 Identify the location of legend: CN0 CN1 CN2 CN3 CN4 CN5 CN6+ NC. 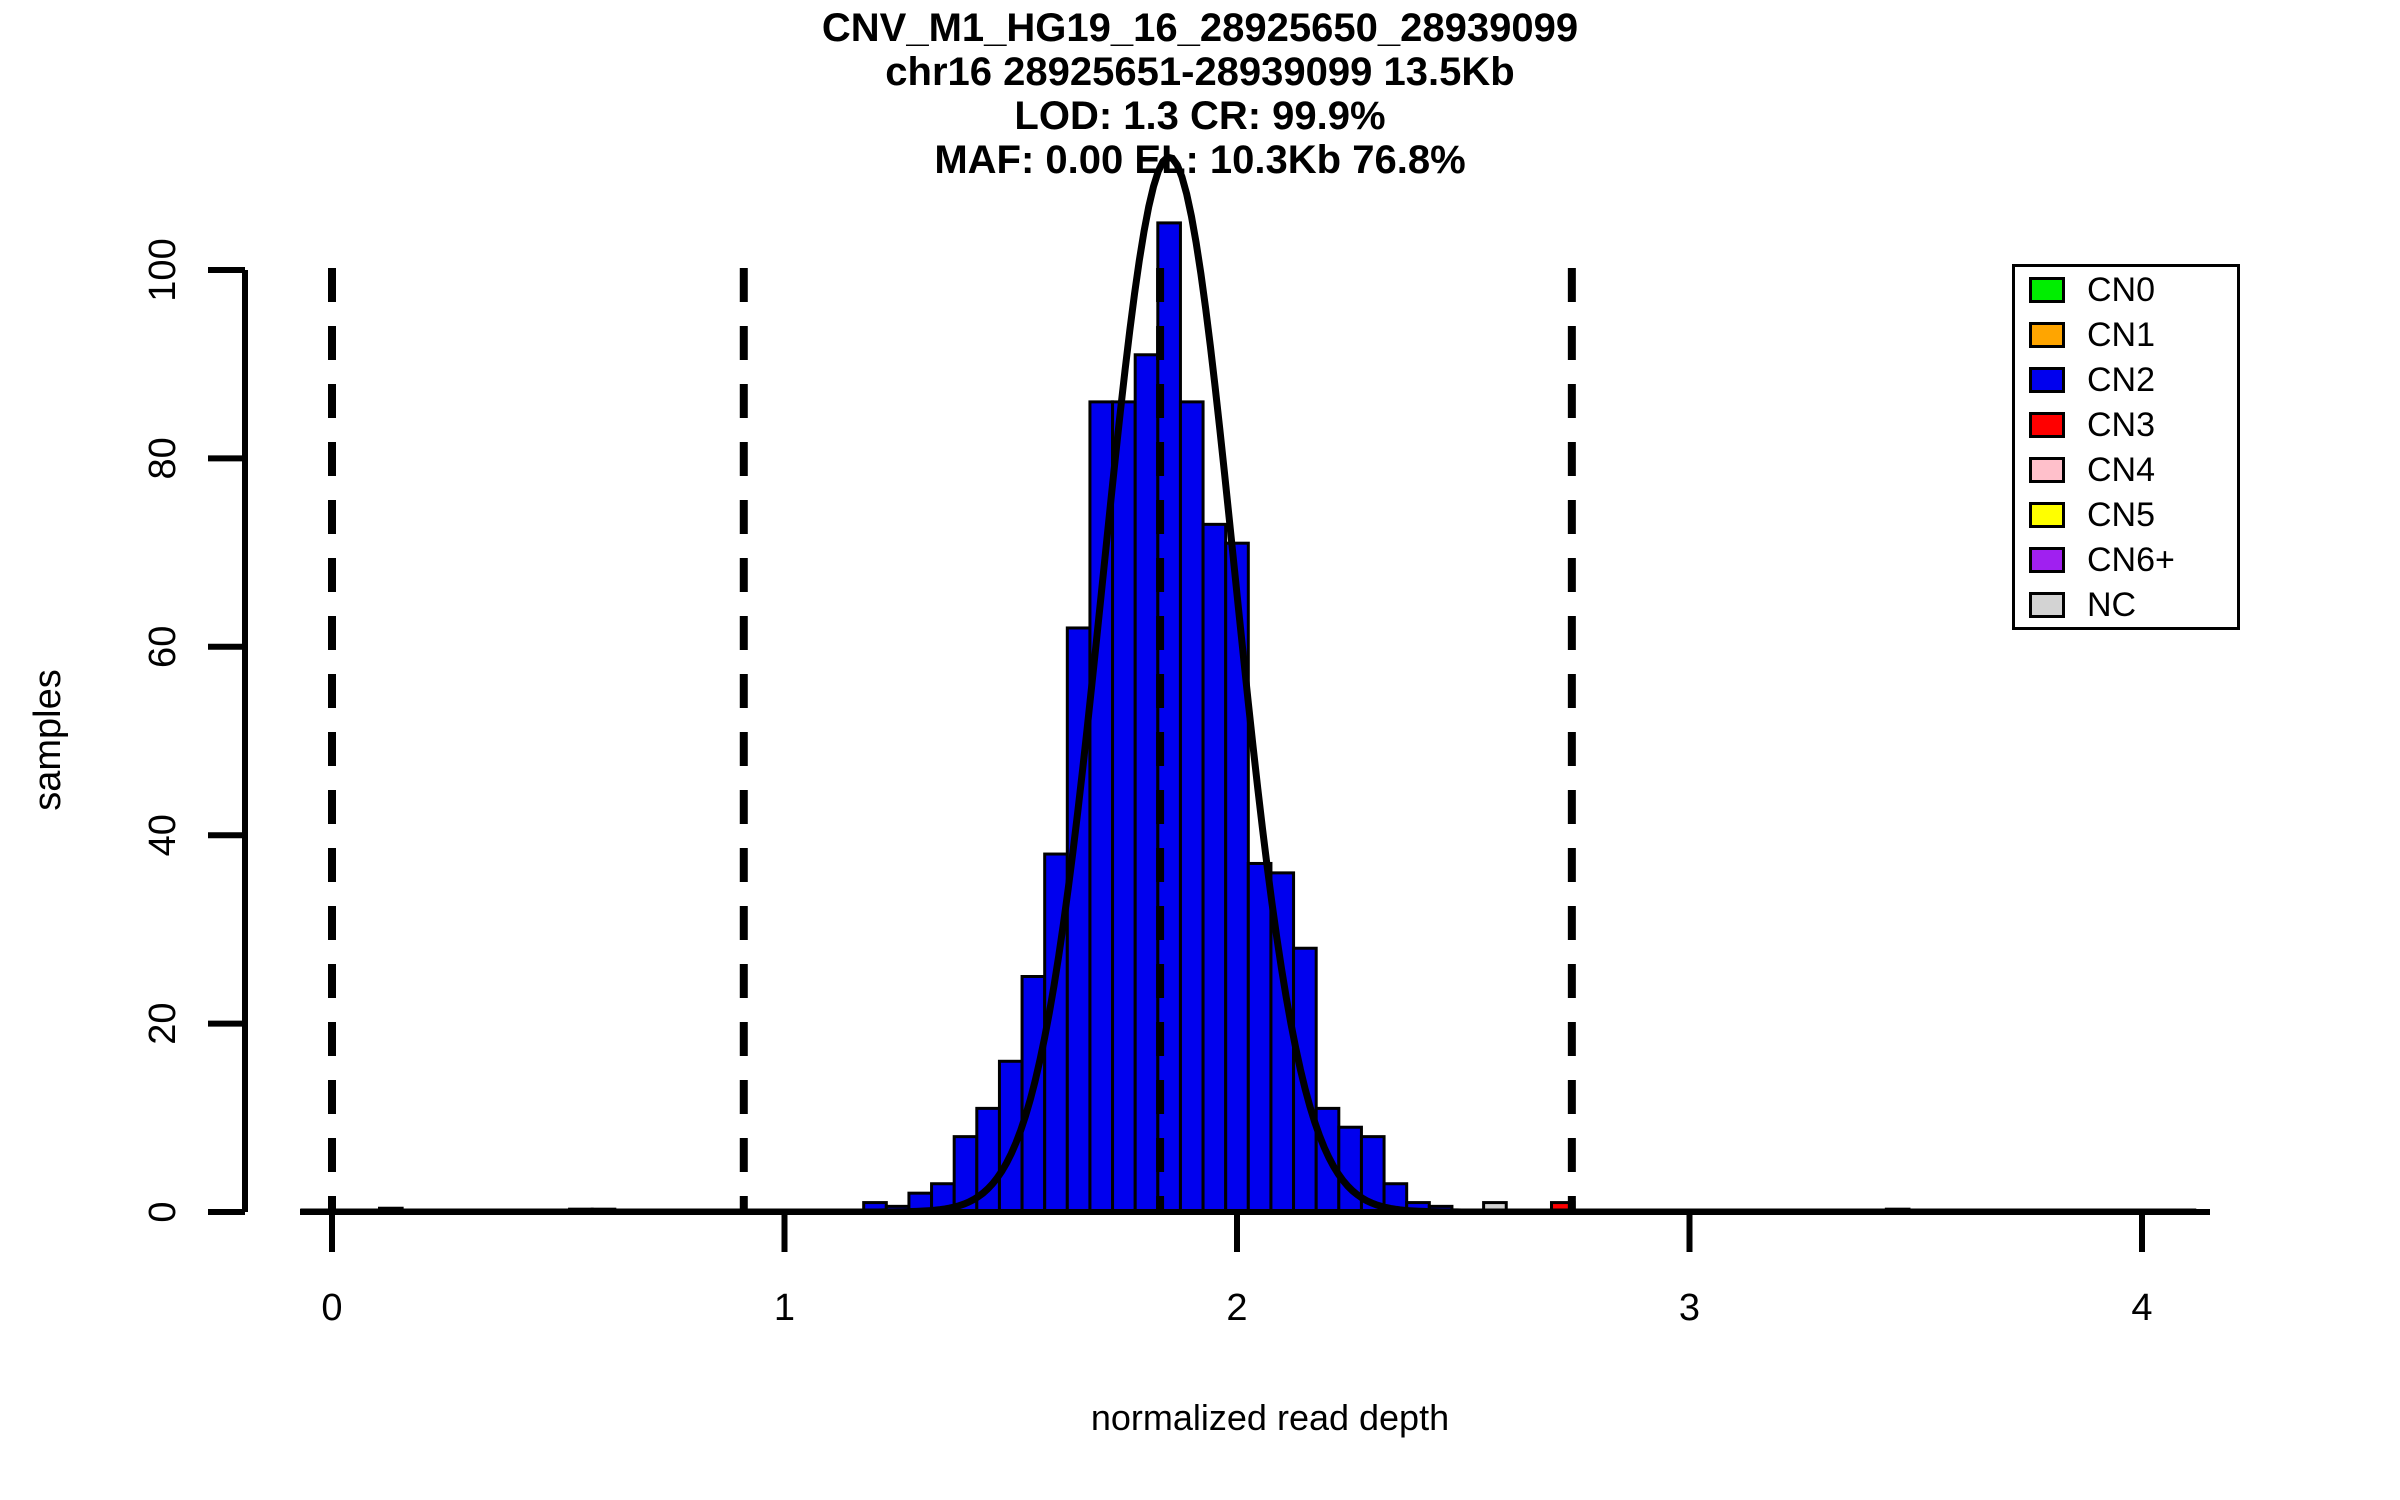
(2126, 447).